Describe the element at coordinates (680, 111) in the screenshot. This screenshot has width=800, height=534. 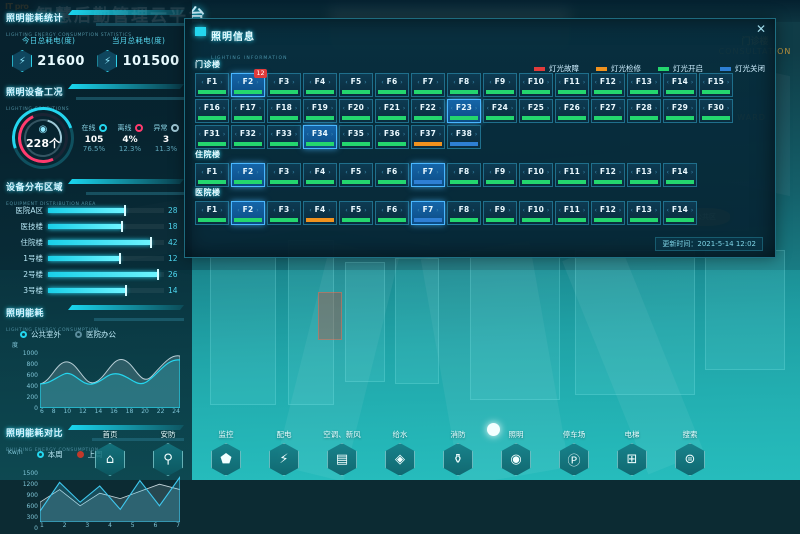
I see `floor-cell: ‹ F29 ›` at that location.